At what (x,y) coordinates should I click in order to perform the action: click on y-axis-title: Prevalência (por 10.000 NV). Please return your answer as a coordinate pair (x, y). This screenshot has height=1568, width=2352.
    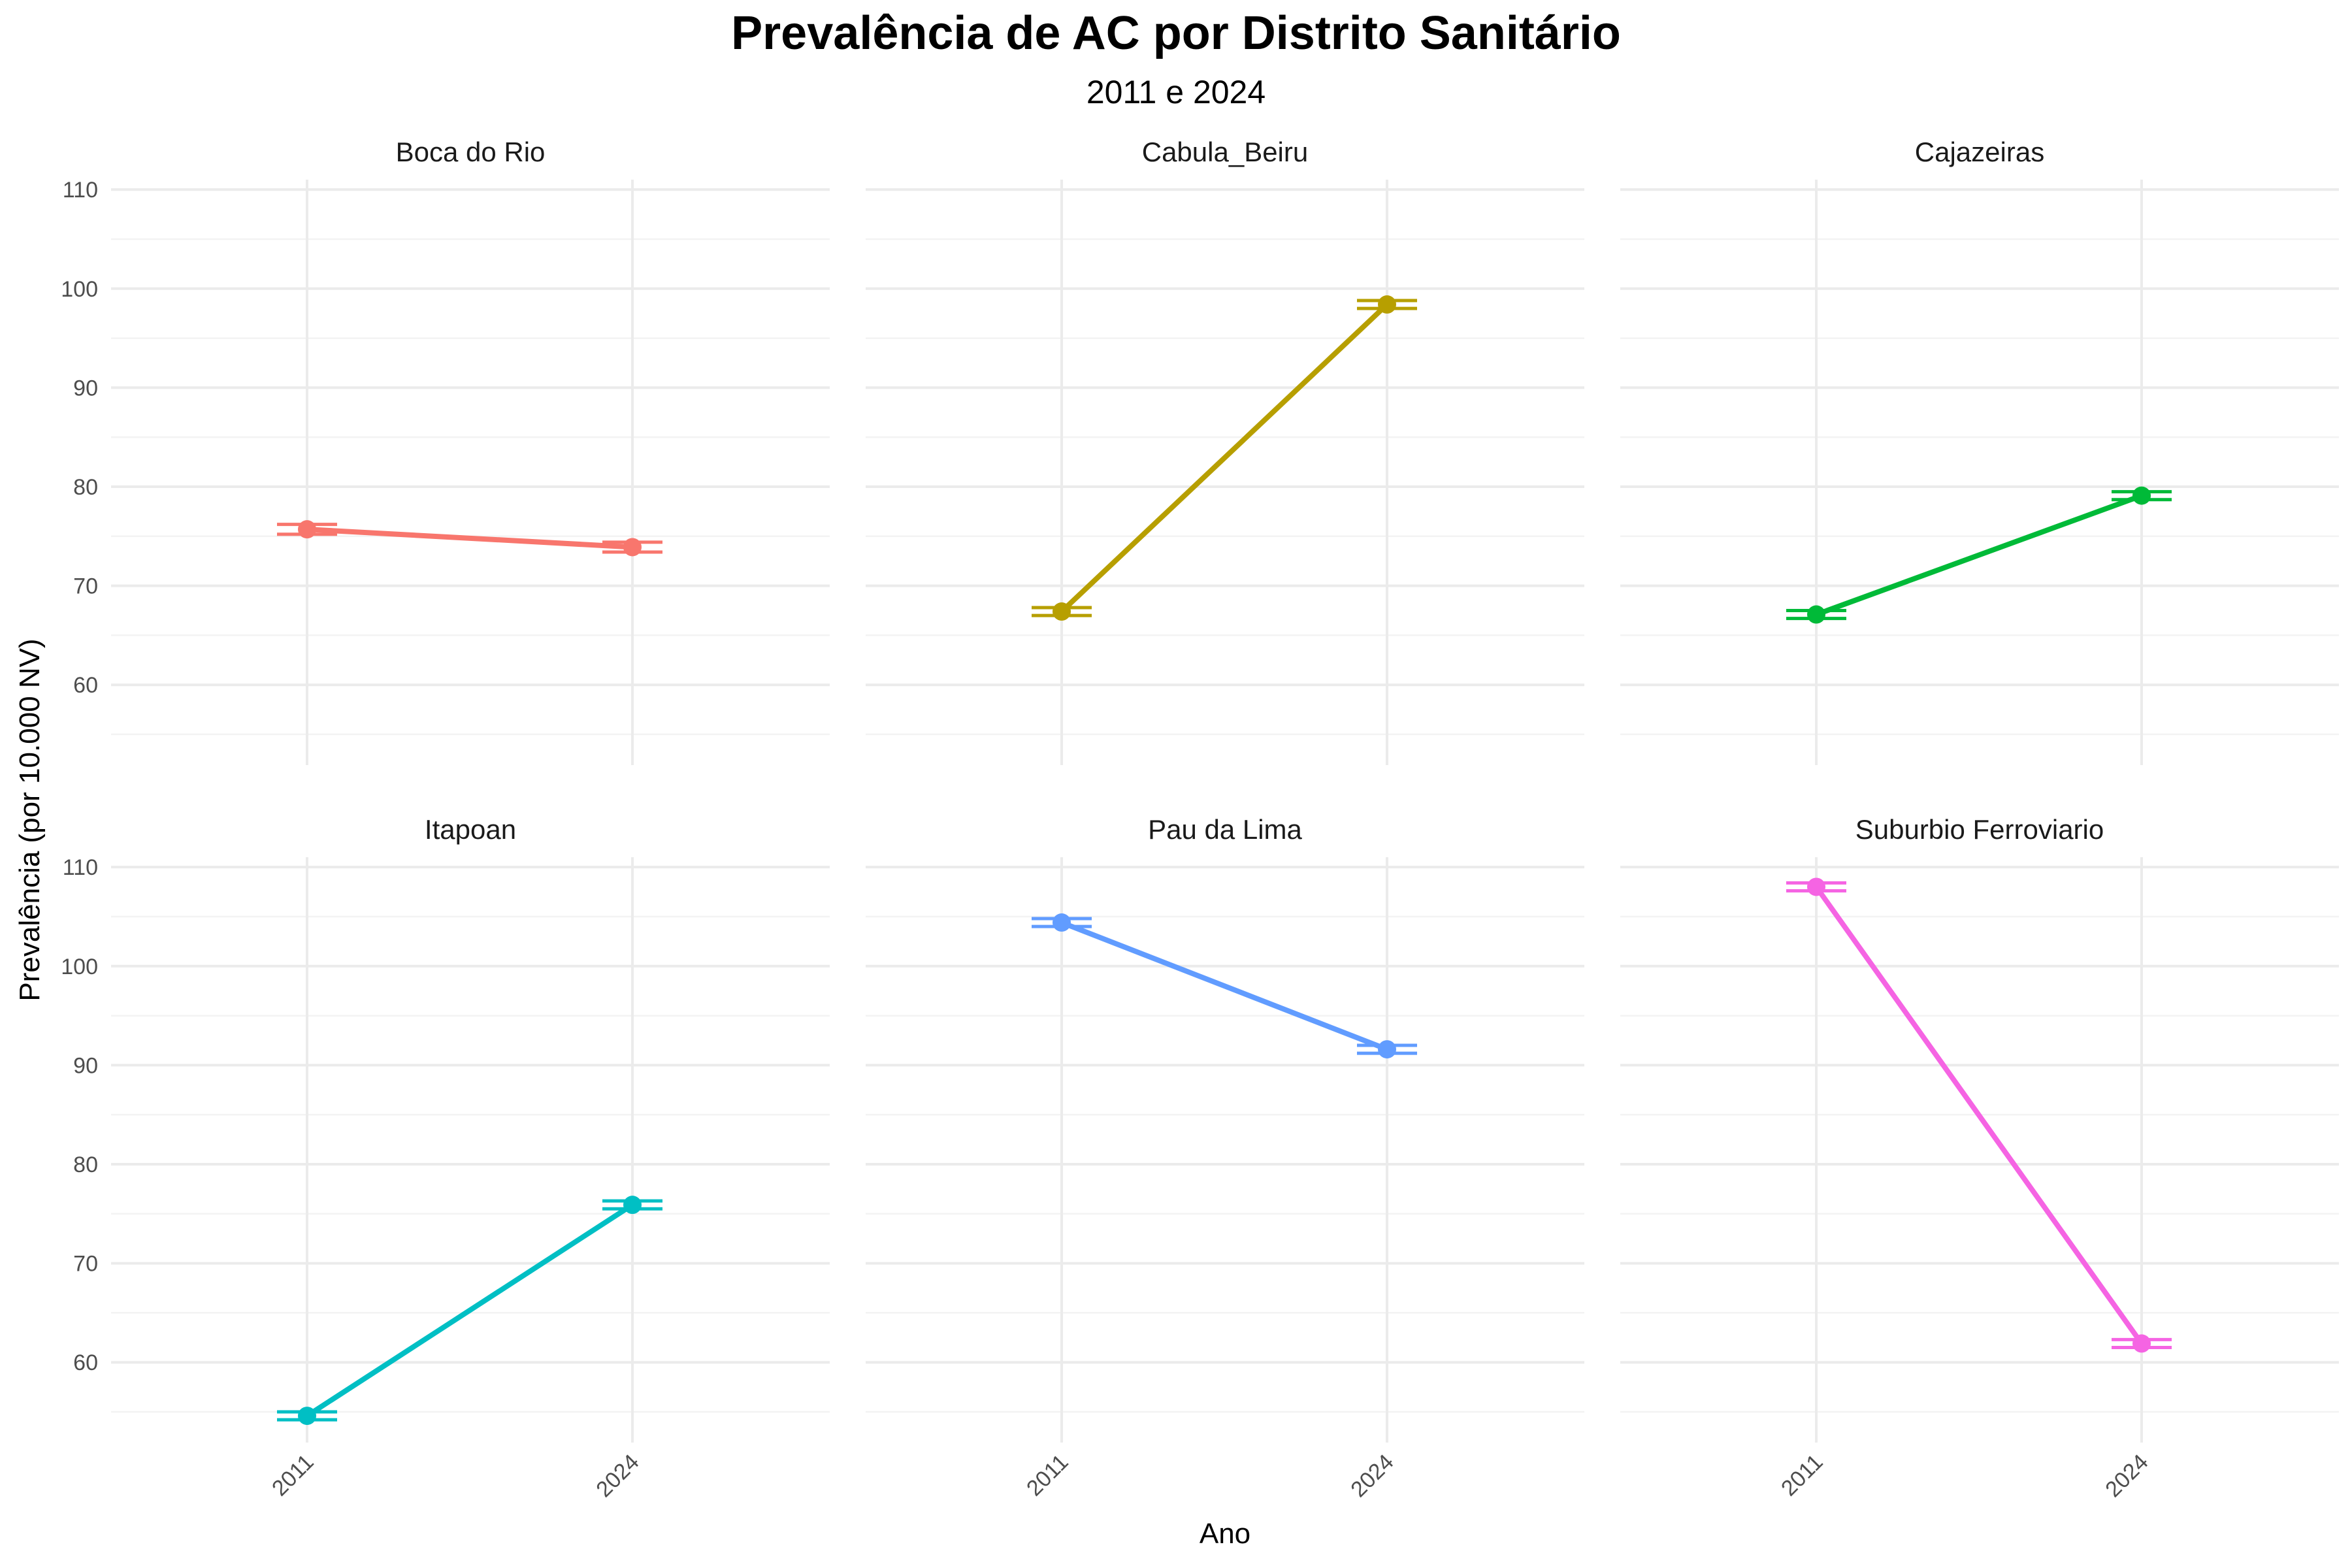
    Looking at the image, I should click on (30, 819).